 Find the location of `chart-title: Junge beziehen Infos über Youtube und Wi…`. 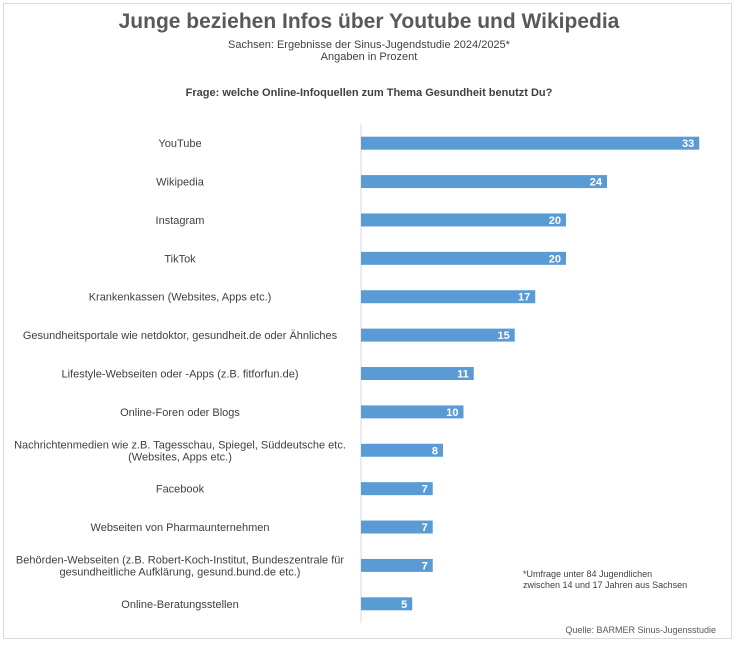

chart-title: Junge beziehen Infos über Youtube und Wi… is located at coordinates (369, 21).